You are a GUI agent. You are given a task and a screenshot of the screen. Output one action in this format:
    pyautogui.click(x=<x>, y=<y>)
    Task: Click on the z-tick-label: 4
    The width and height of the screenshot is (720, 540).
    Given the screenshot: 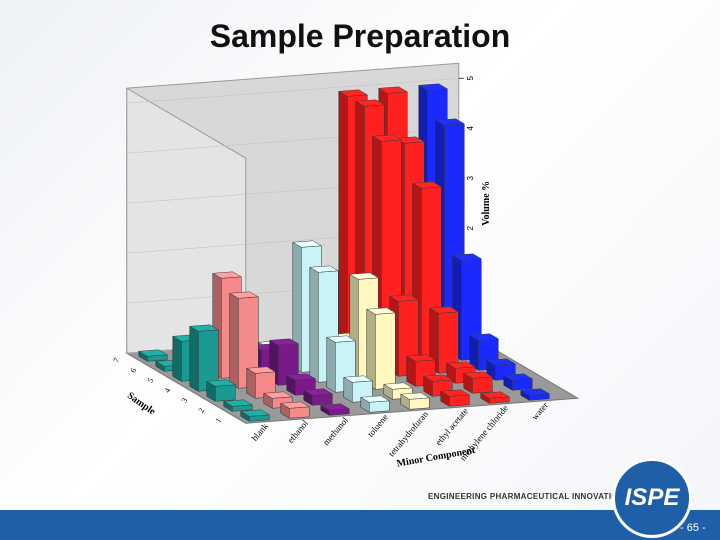 What is the action you would take?
    pyautogui.click(x=470, y=128)
    